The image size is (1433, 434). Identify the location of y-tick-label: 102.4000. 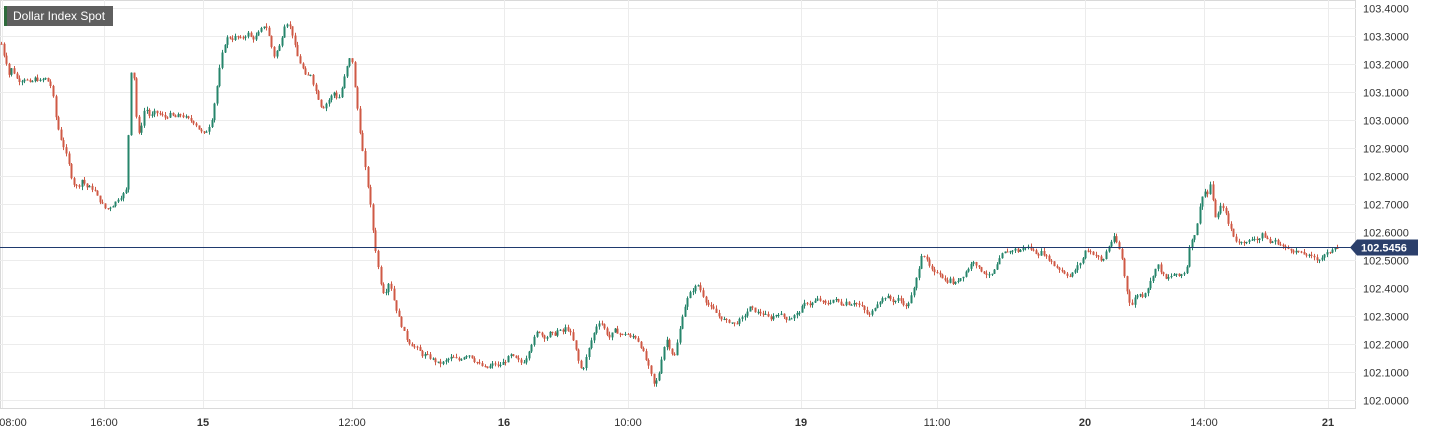
(1386, 290).